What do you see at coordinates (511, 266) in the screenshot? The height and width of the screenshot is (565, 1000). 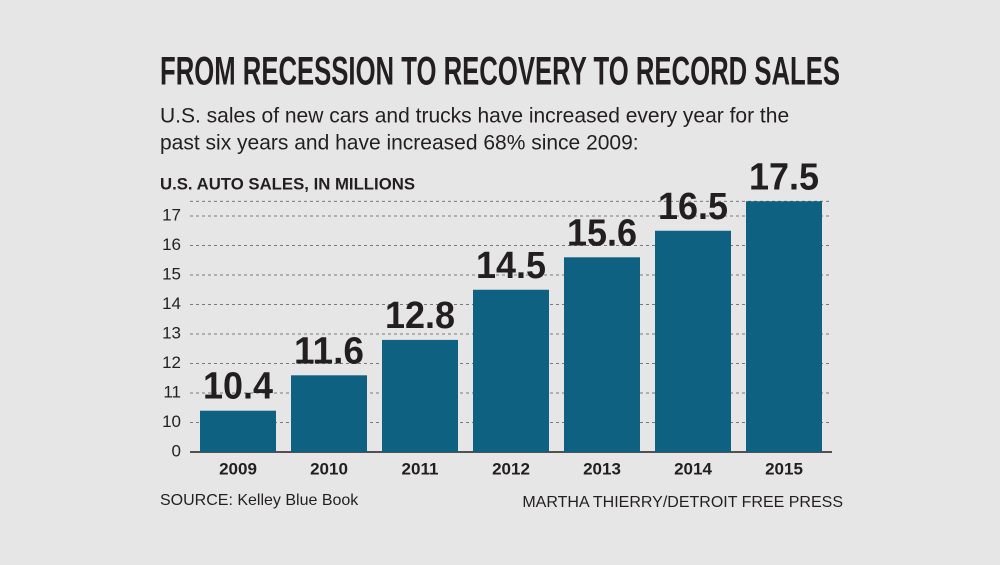 I see `value-label: 14.5` at bounding box center [511, 266].